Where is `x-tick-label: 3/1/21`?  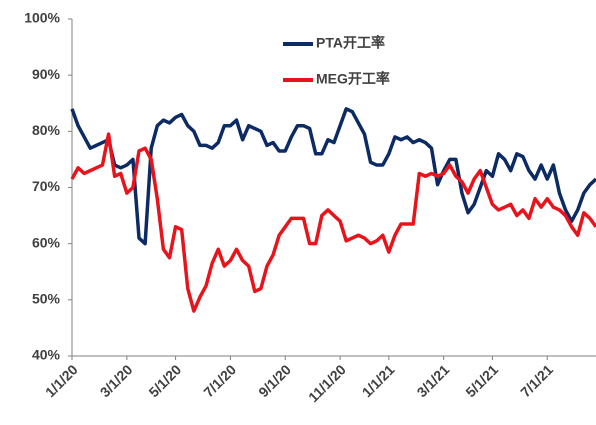 x-tick-label: 3/1/21 is located at coordinates (433, 380).